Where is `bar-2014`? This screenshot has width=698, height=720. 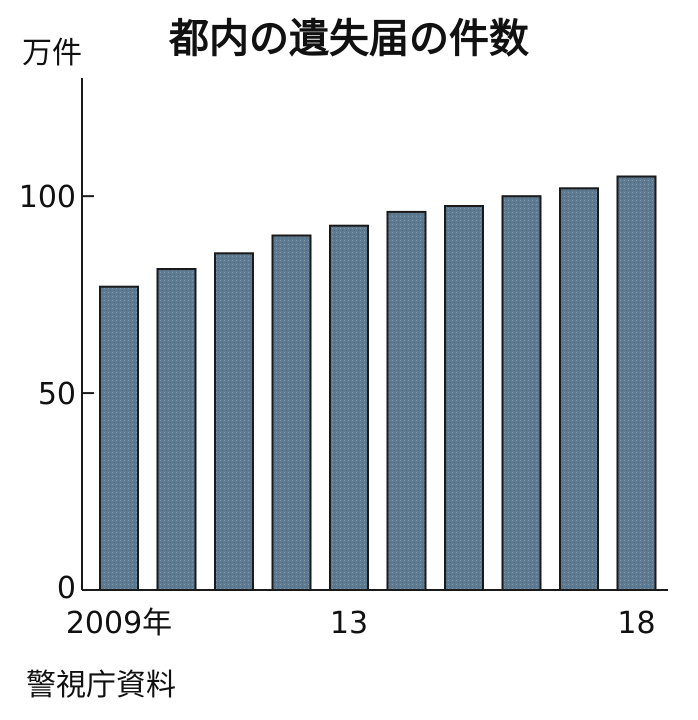 bar-2014 is located at coordinates (406, 400).